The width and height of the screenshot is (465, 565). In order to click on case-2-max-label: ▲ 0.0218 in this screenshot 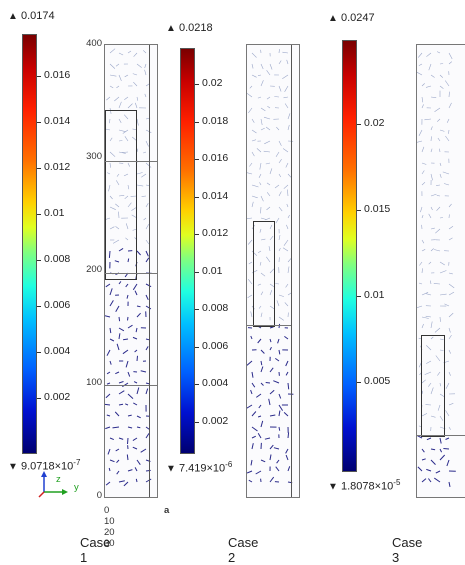, I will do `click(189, 28)`.